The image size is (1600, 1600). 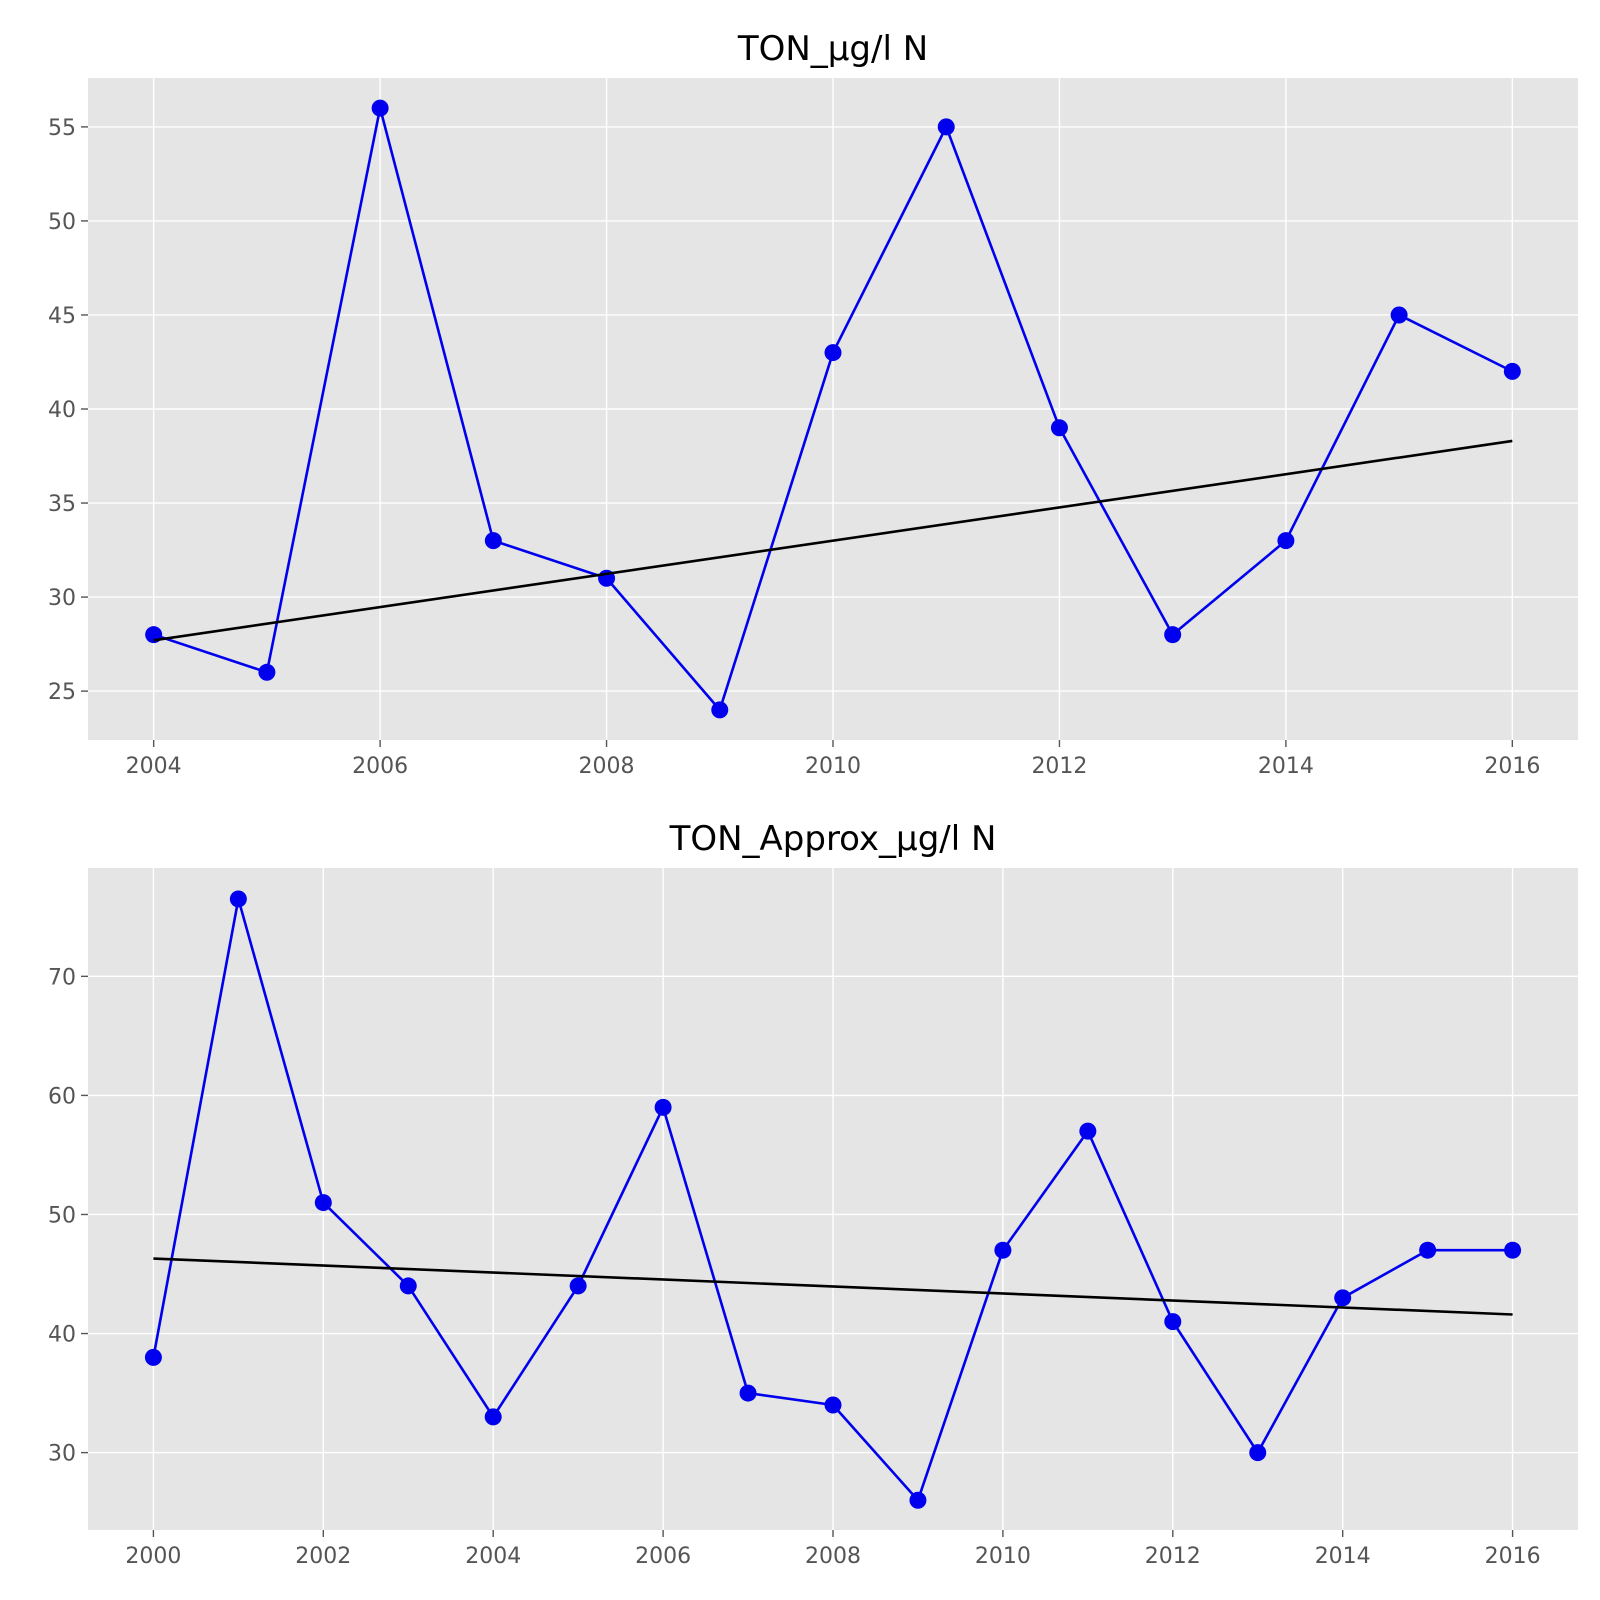 I want to click on y-tick-label: 25, so click(x=62, y=692).